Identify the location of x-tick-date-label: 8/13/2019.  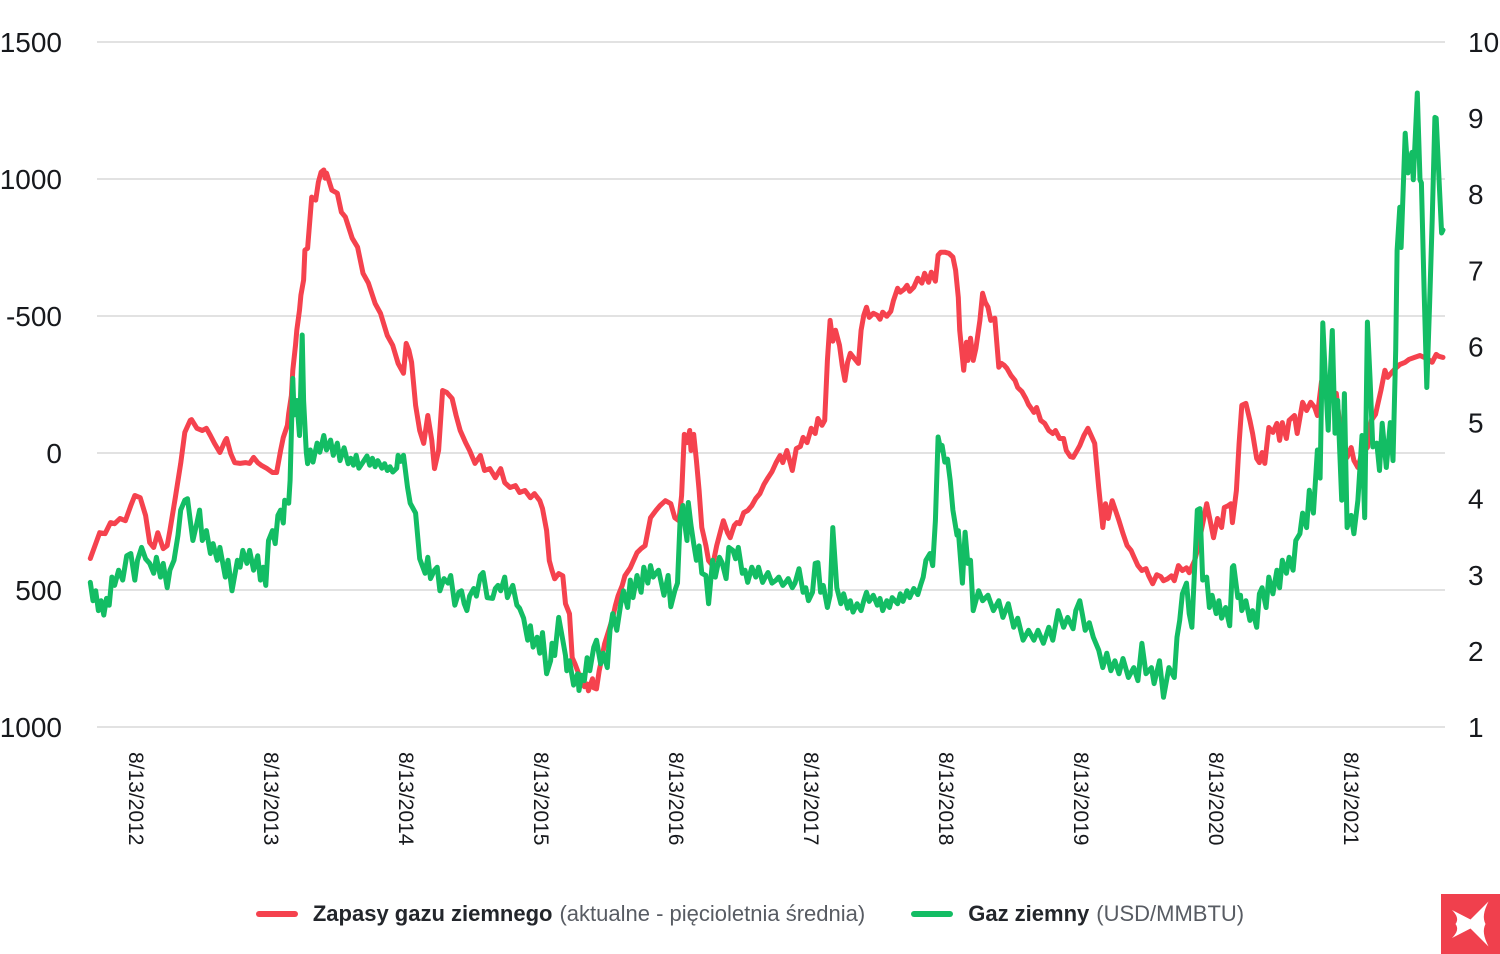
(1080, 798).